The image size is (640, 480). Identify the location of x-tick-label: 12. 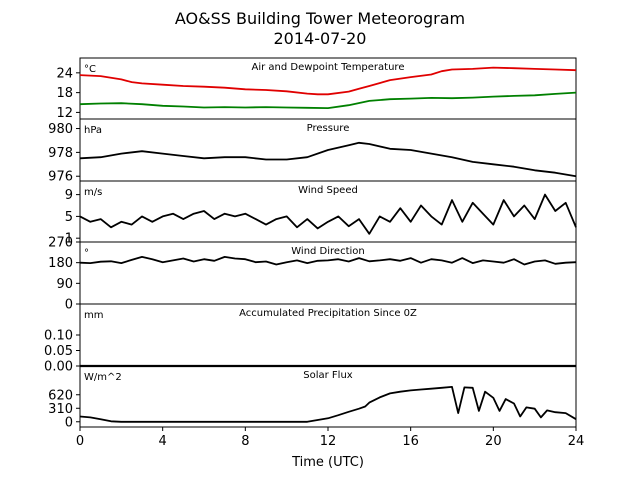
(328, 441).